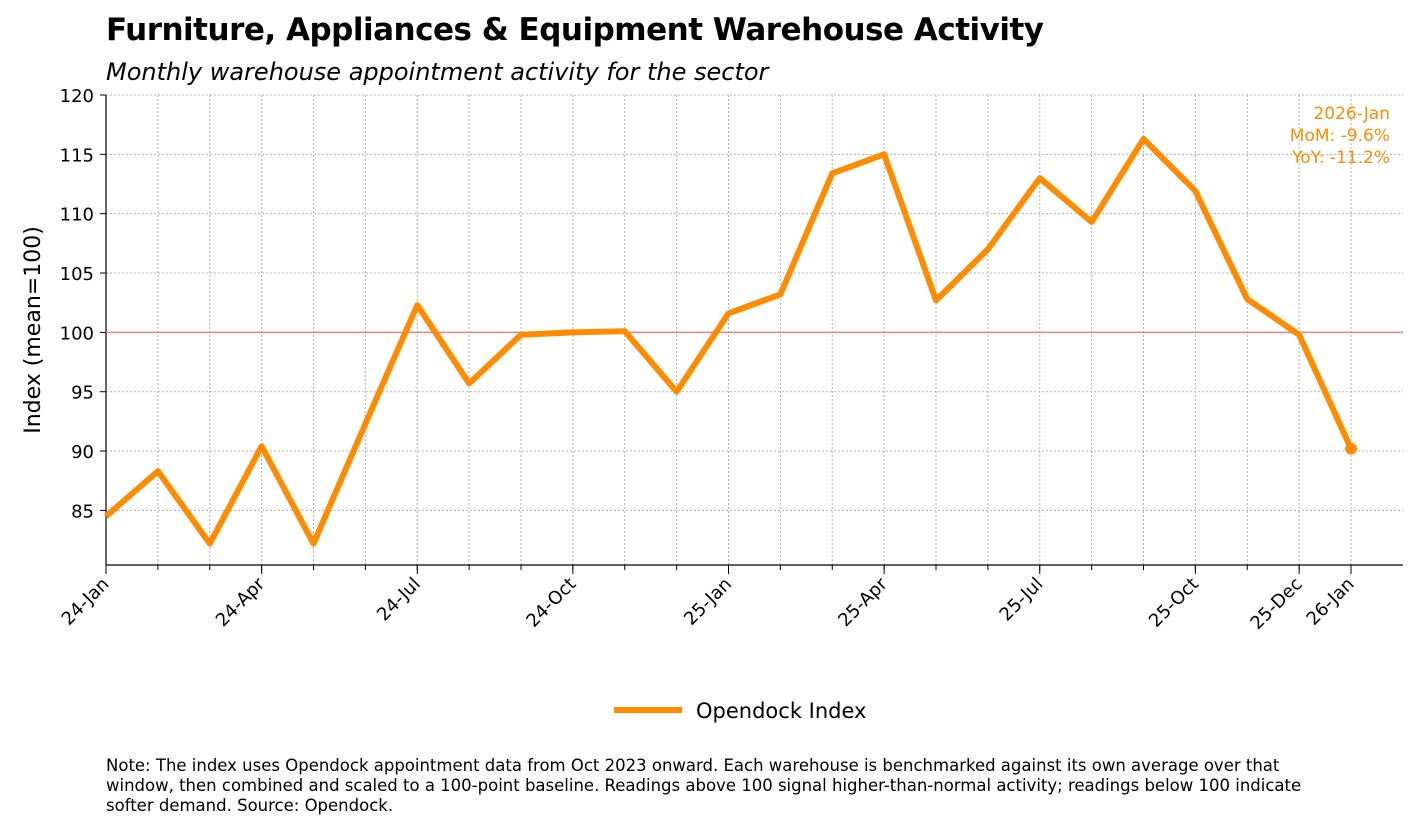 The width and height of the screenshot is (1419, 840). What do you see at coordinates (399, 600) in the screenshot?
I see `x-tick-label: 24-Jul` at bounding box center [399, 600].